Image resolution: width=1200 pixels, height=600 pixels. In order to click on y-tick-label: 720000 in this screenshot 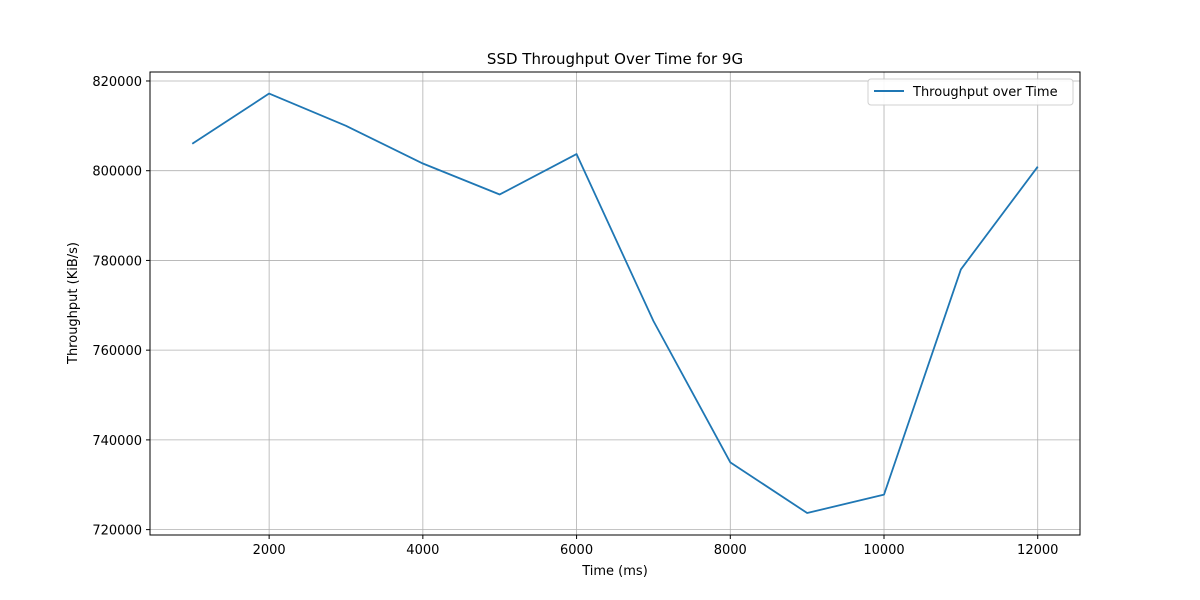, I will do `click(117, 531)`.